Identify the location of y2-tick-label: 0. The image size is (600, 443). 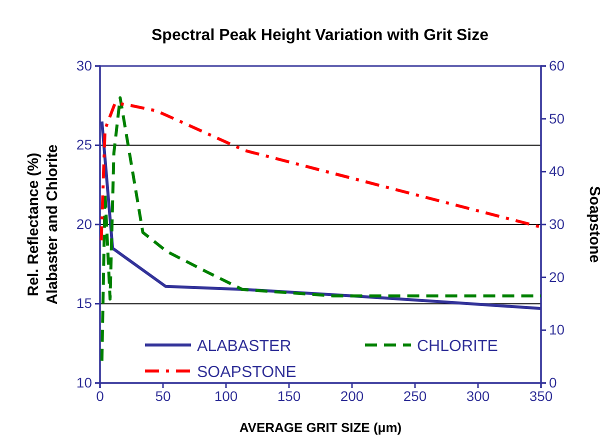
(553, 382).